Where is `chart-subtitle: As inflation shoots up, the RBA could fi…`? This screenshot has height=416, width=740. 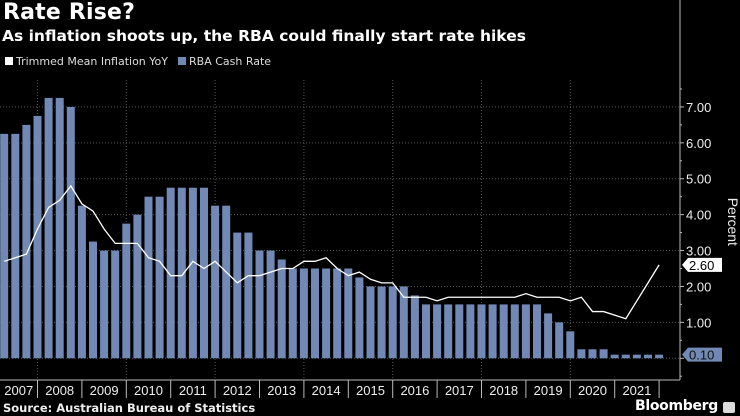 chart-subtitle: As inflation shoots up, the RBA could fi… is located at coordinates (264, 36).